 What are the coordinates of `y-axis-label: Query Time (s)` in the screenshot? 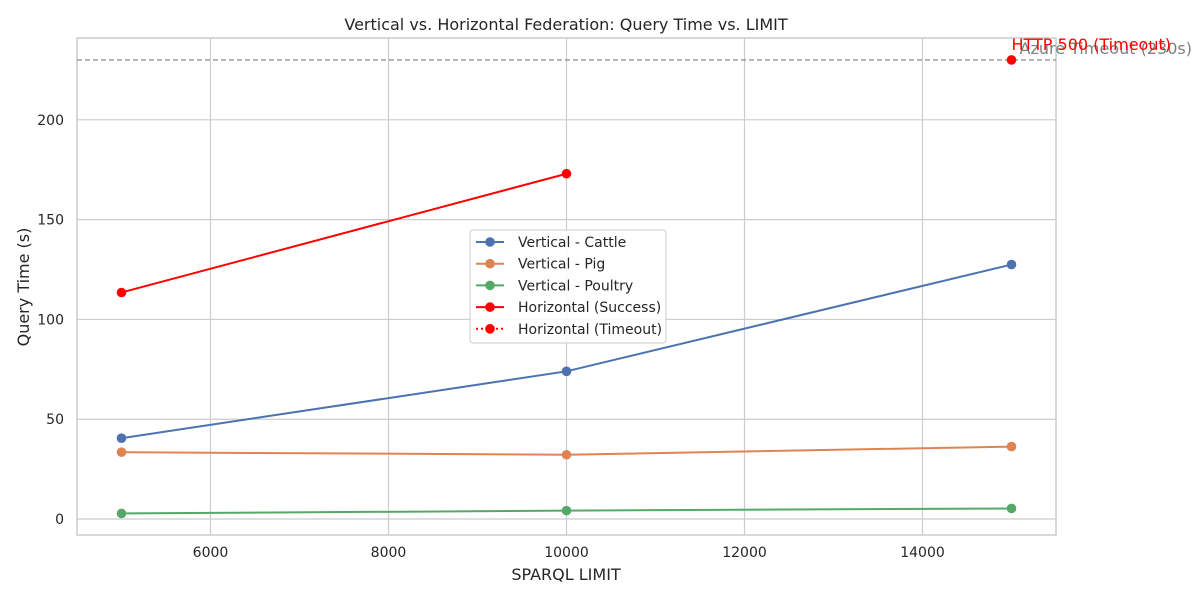 It's located at (23, 287).